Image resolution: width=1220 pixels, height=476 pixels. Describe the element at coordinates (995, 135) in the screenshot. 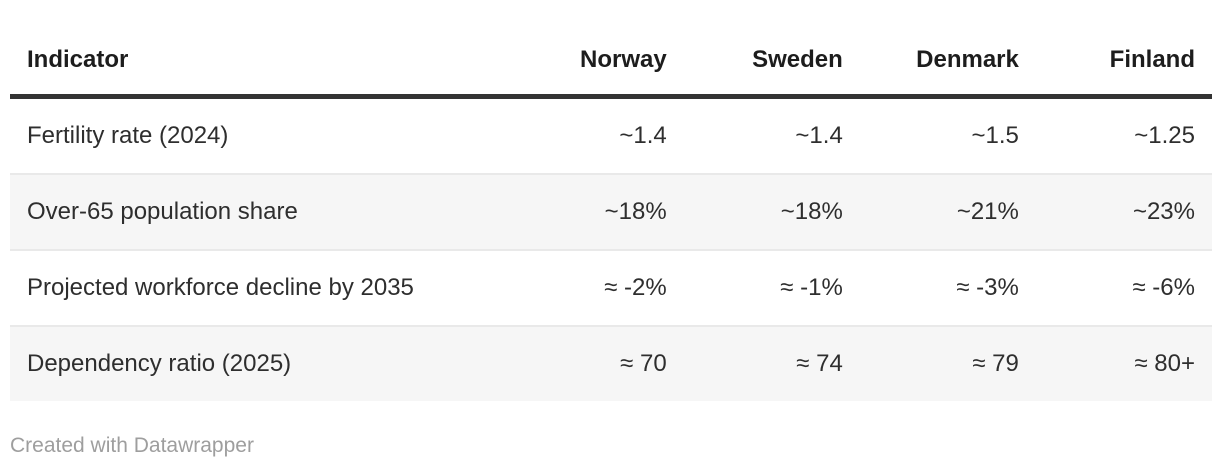

I see `value-cell: ~1.5` at that location.